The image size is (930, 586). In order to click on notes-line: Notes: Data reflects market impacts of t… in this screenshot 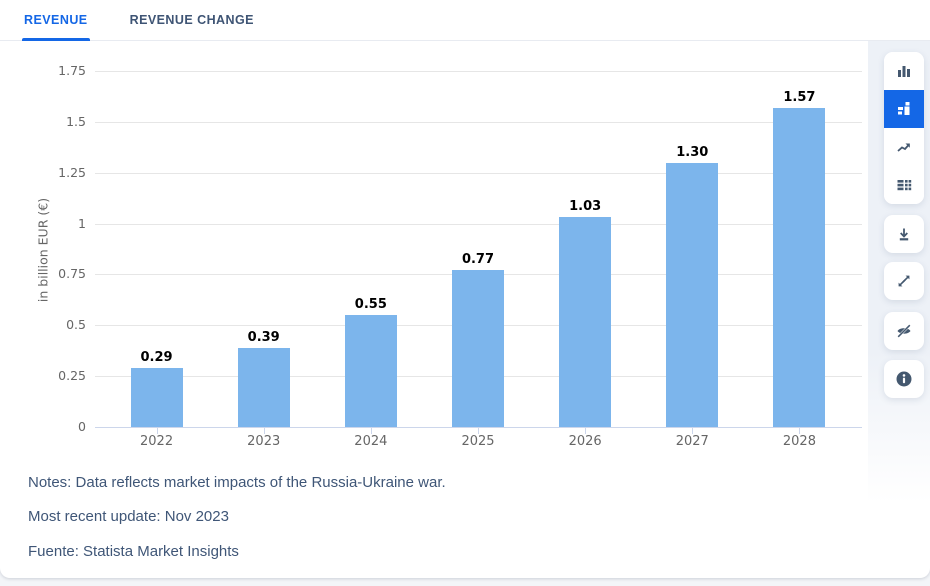, I will do `click(237, 482)`.